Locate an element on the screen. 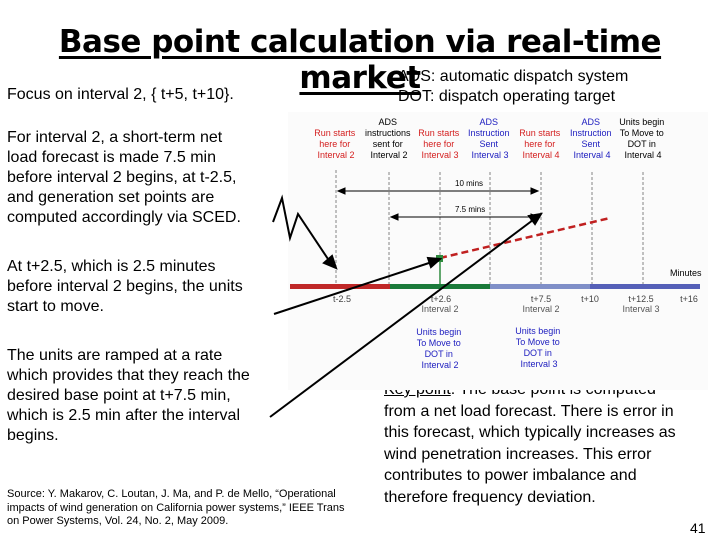  tick-label: t+12.5 is located at coordinates (640, 299).